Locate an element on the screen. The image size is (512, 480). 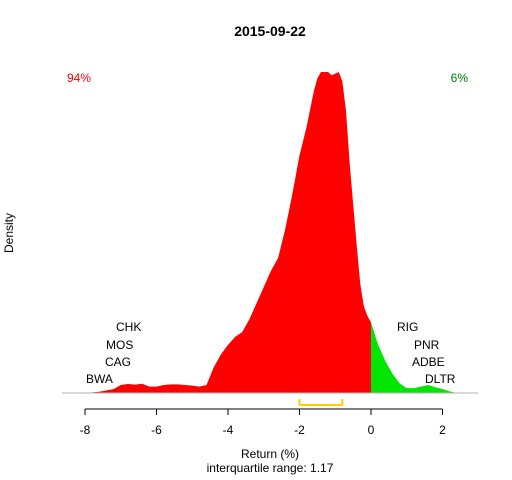
positive-density-area is located at coordinates (414, 357).